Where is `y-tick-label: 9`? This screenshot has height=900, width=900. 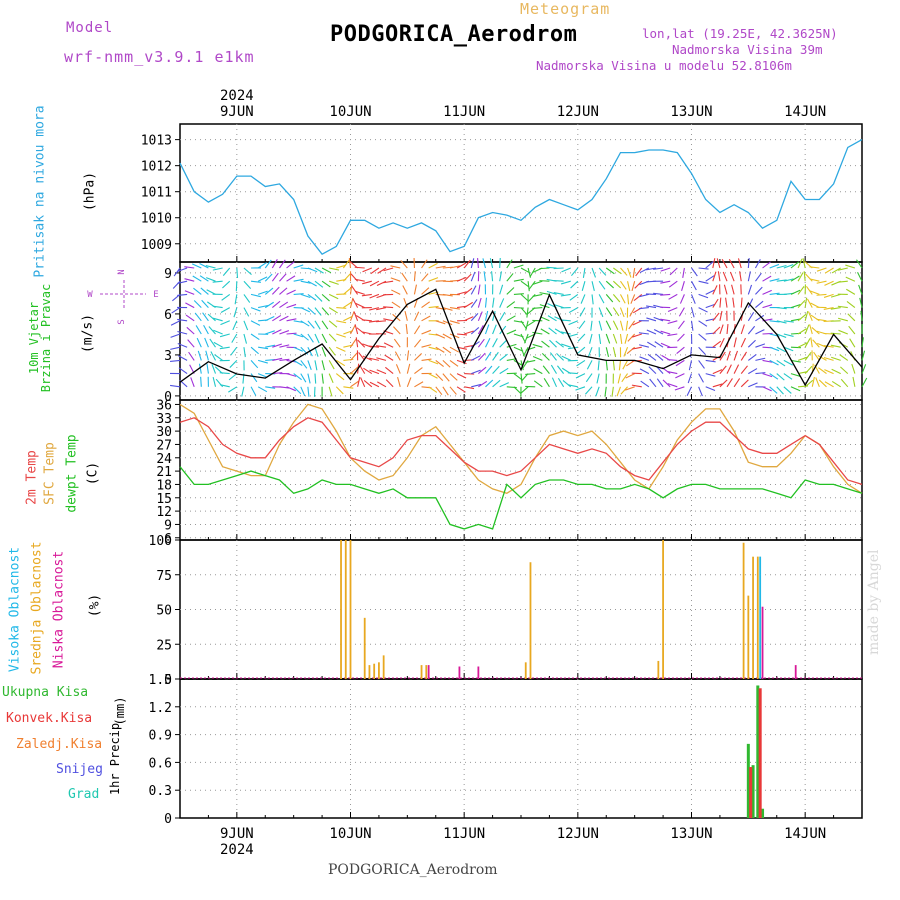 y-tick-label: 9 is located at coordinates (168, 525).